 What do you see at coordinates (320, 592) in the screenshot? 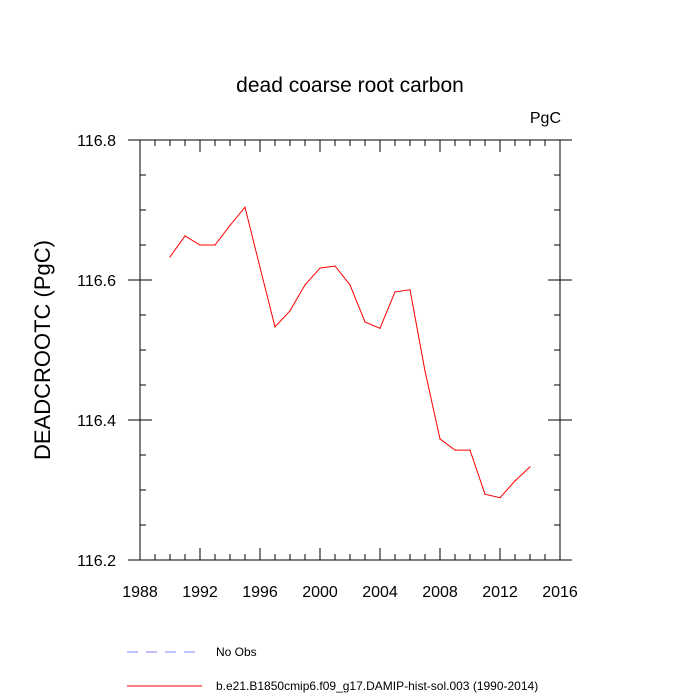
I see `x-tick-label: 2000` at bounding box center [320, 592].